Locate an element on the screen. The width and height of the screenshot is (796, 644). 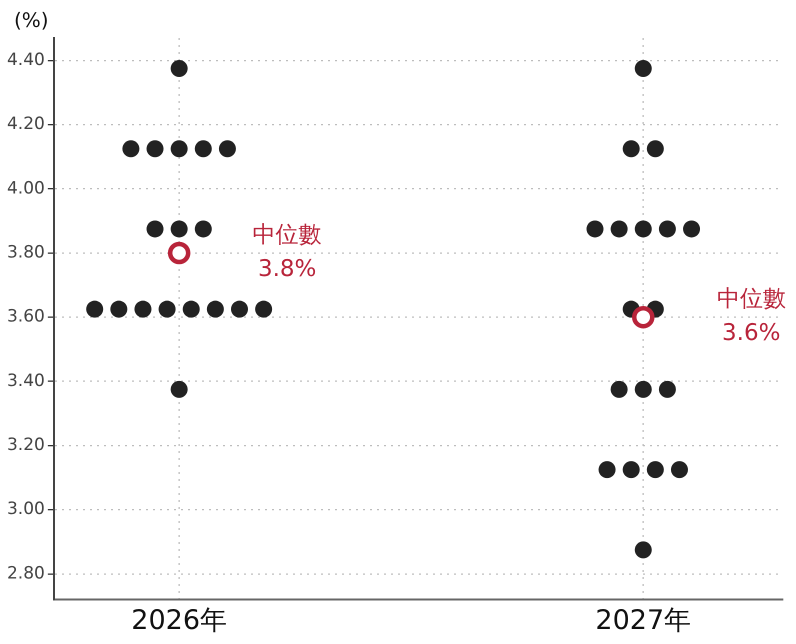
y-tick-label: 4.00 is located at coordinates (25, 188).